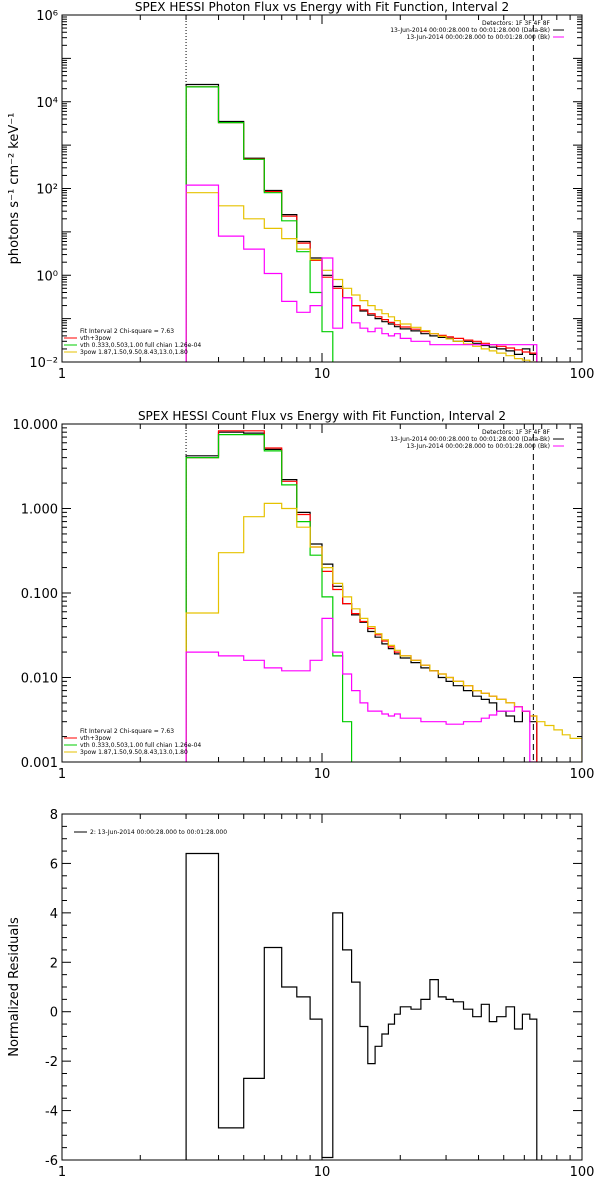 The image size is (600, 1200). What do you see at coordinates (39, 510) in the screenshot?
I see `y-tick-label: 1.000` at bounding box center [39, 510].